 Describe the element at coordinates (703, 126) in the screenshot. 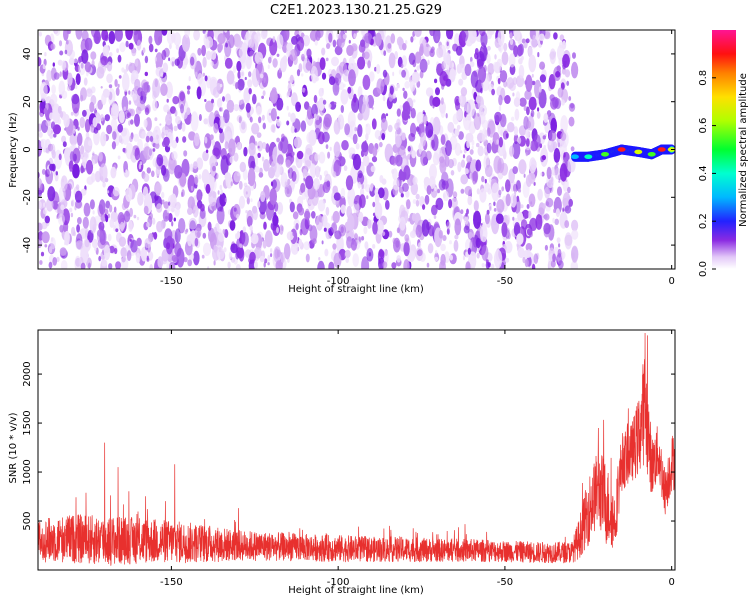

I see `colorbar-tick-label: 0.6` at that location.